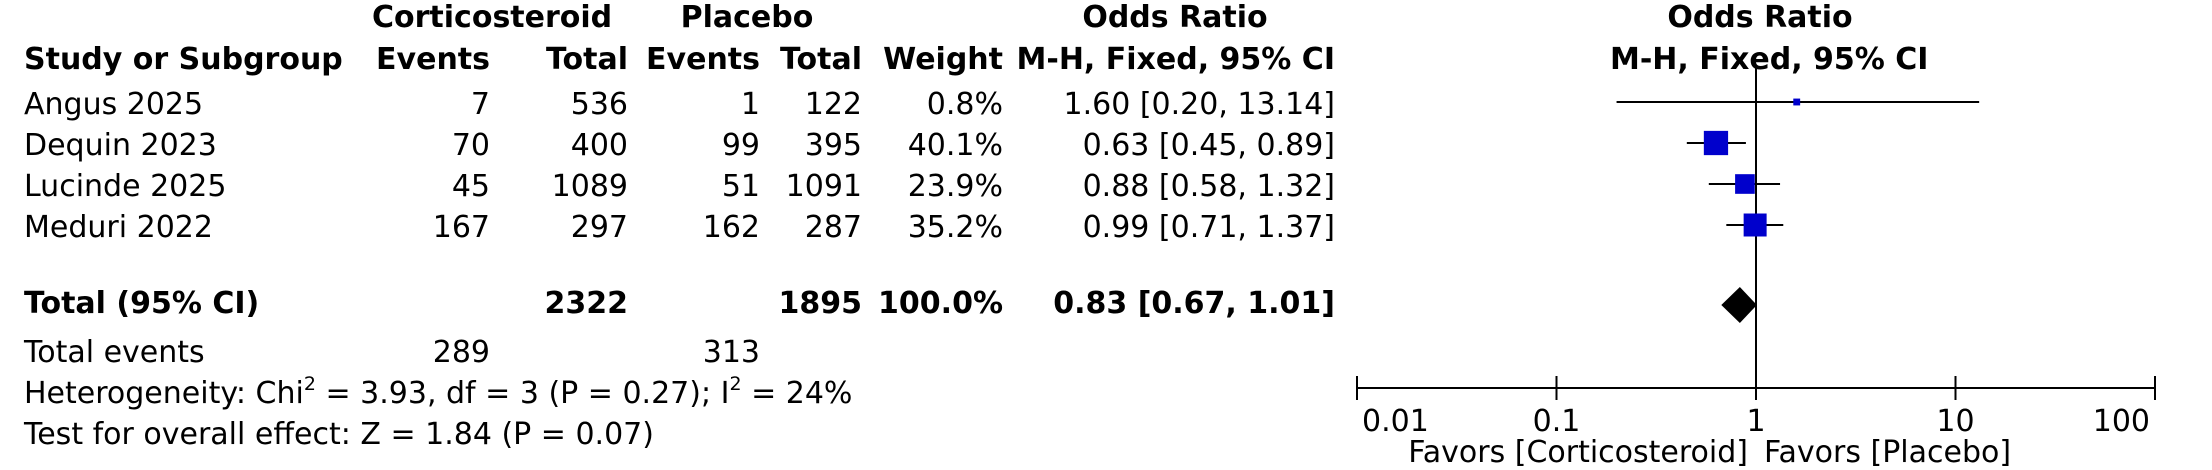 Image resolution: width=2212 pixels, height=470 pixels. What do you see at coordinates (833, 227) in the screenshot?
I see `total2-cell: 287` at bounding box center [833, 227].